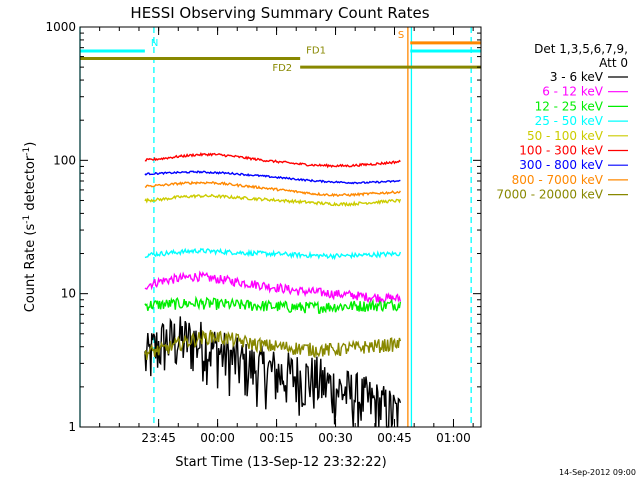  Describe the element at coordinates (27, 219) in the screenshot. I see `y-label-sup1: -1` at that location.